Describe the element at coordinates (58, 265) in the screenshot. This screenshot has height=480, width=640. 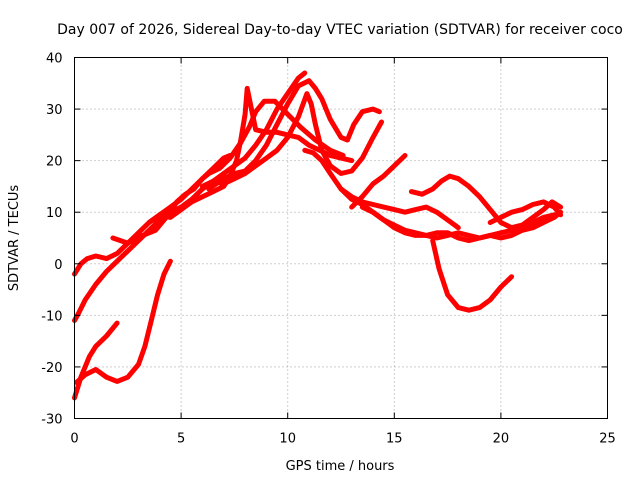
I see `y-tick-label: 0` at that location.